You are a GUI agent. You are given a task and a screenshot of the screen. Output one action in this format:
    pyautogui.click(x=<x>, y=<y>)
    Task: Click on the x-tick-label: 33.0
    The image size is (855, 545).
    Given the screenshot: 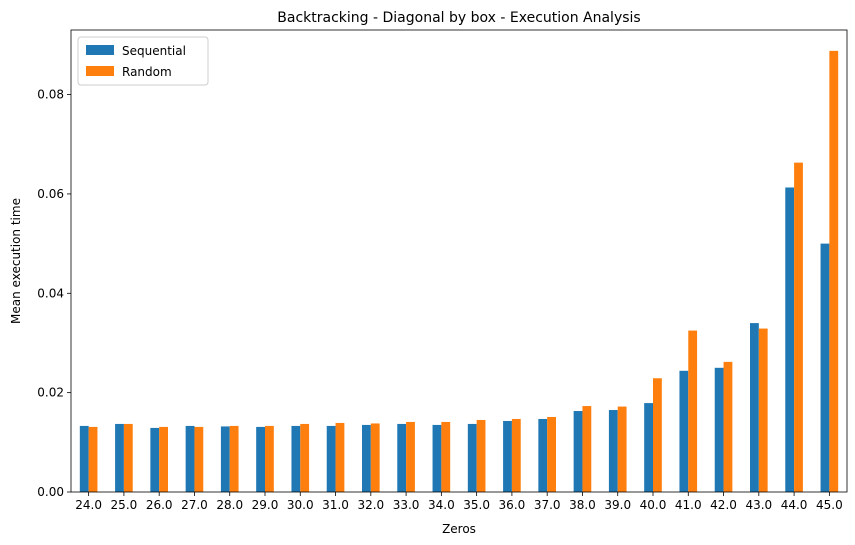 What is the action you would take?
    pyautogui.click(x=406, y=505)
    